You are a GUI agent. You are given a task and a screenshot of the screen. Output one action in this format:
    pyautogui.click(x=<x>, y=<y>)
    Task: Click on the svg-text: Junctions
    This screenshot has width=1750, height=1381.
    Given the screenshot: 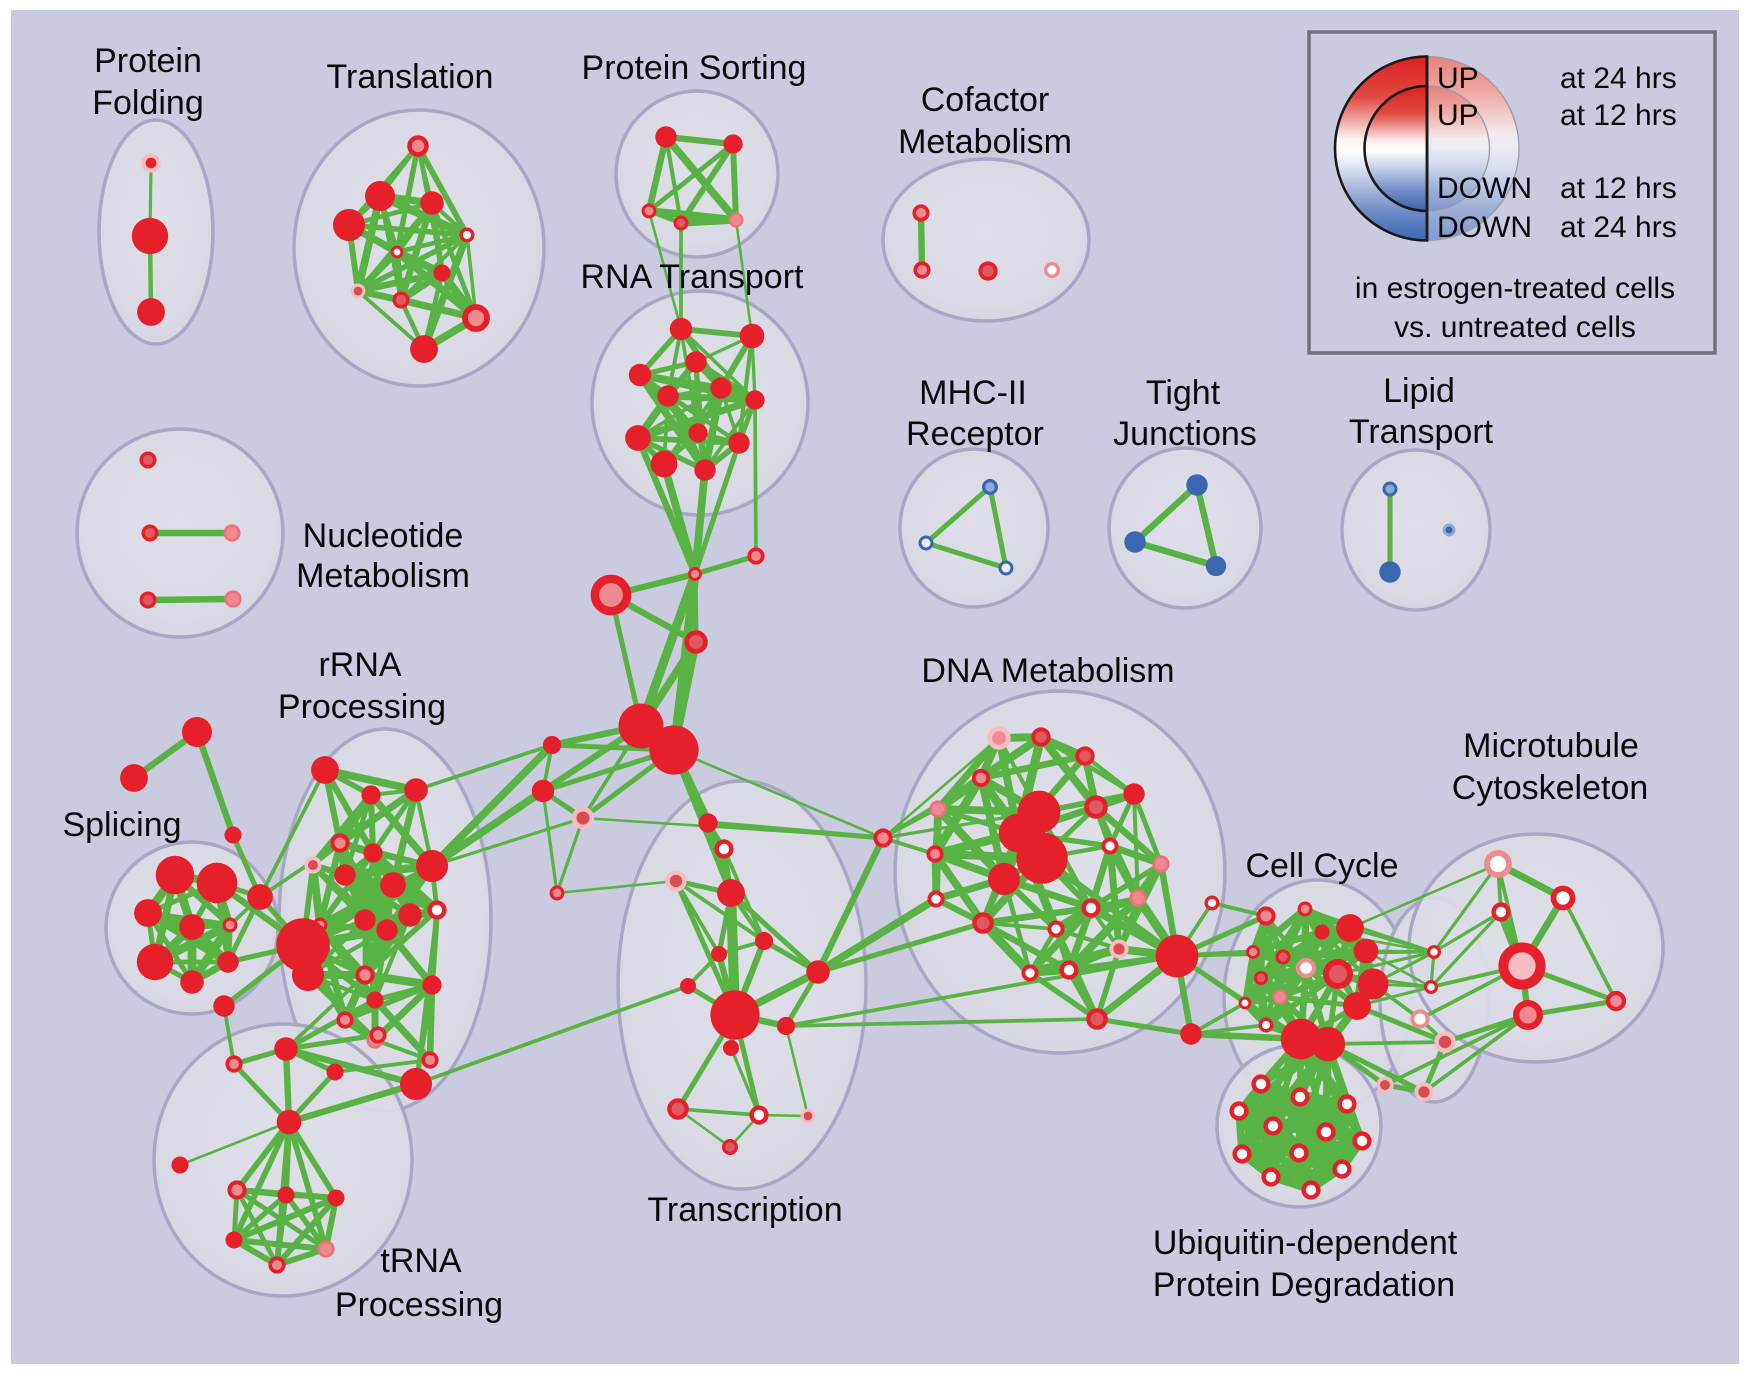 What is the action you would take?
    pyautogui.click(x=1185, y=434)
    